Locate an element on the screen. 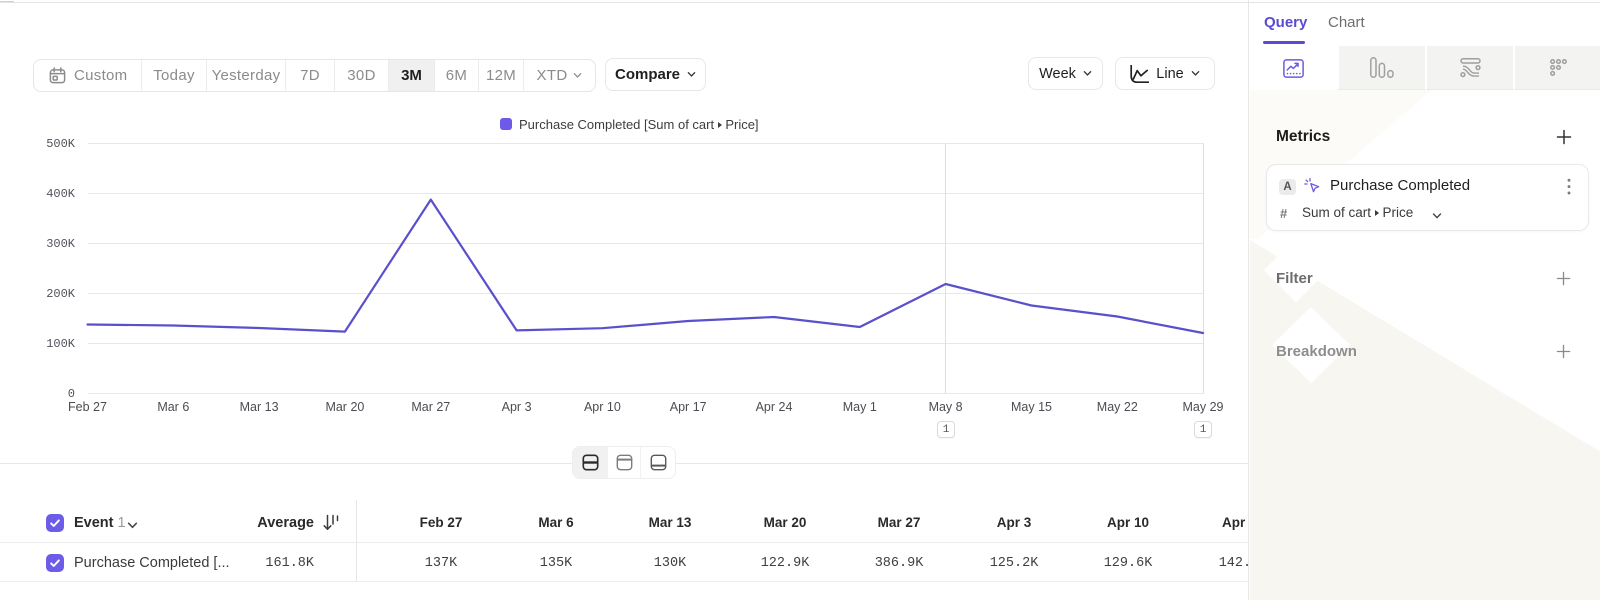 This screenshot has width=1600, height=600. svg-text: Mar 27 is located at coordinates (430, 407).